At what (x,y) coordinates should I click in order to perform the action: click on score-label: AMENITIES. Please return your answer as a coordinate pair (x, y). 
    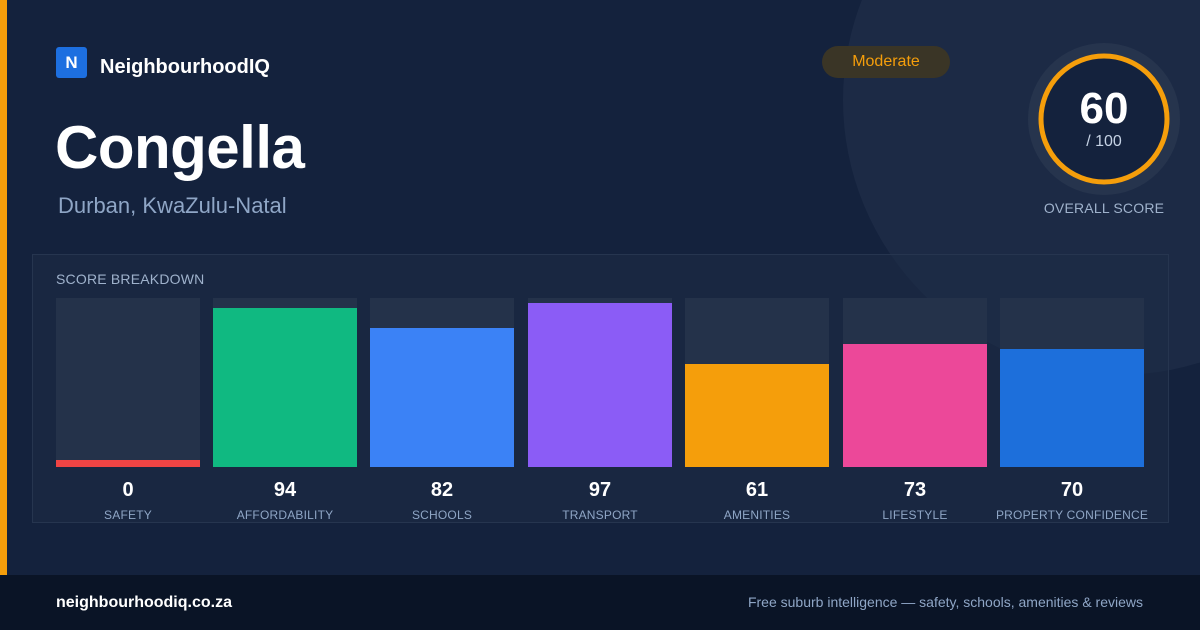
    Looking at the image, I should click on (757, 515).